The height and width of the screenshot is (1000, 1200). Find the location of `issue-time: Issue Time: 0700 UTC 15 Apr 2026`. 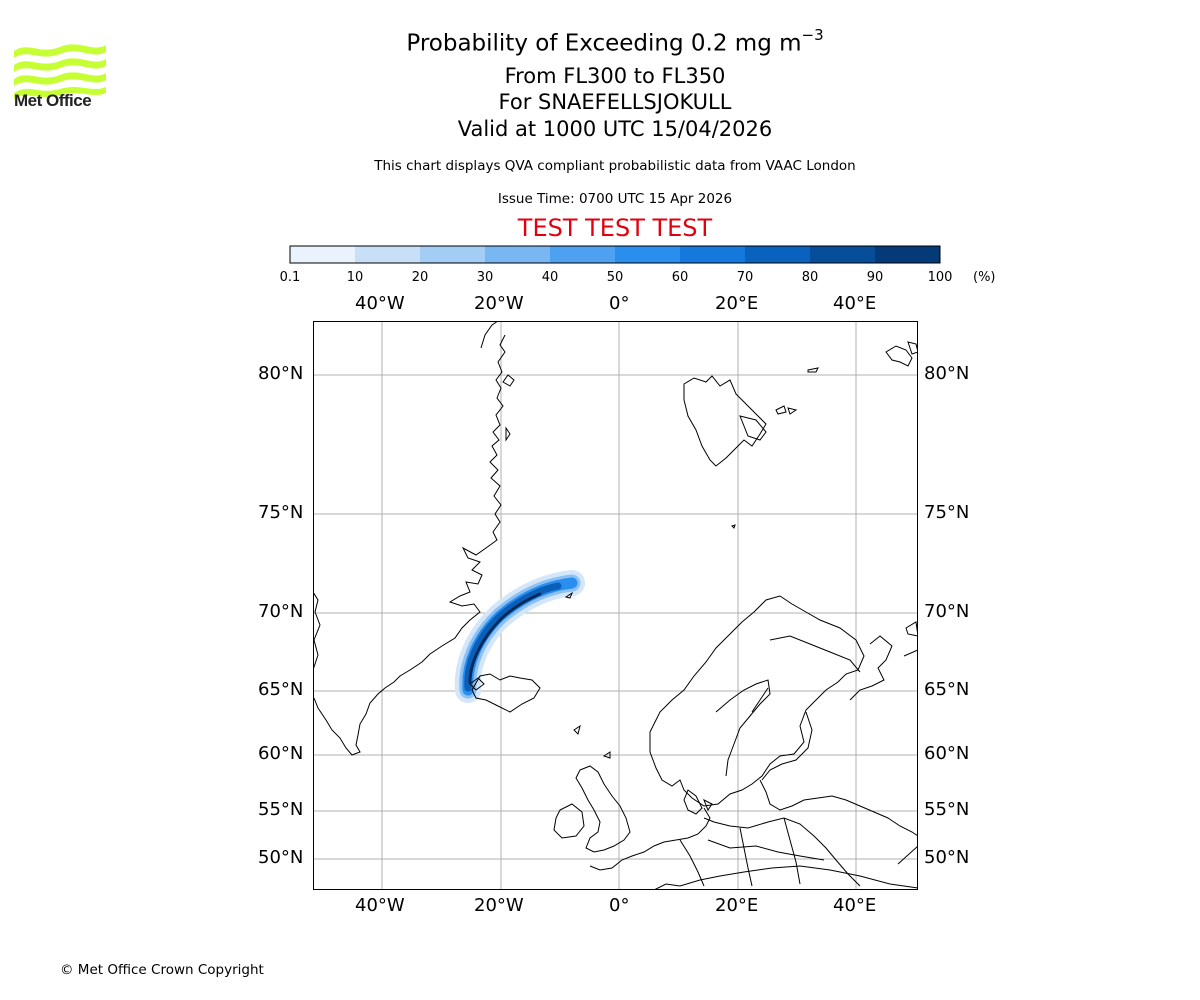

issue-time: Issue Time: 0700 UTC 15 Apr 2026 is located at coordinates (615, 199).